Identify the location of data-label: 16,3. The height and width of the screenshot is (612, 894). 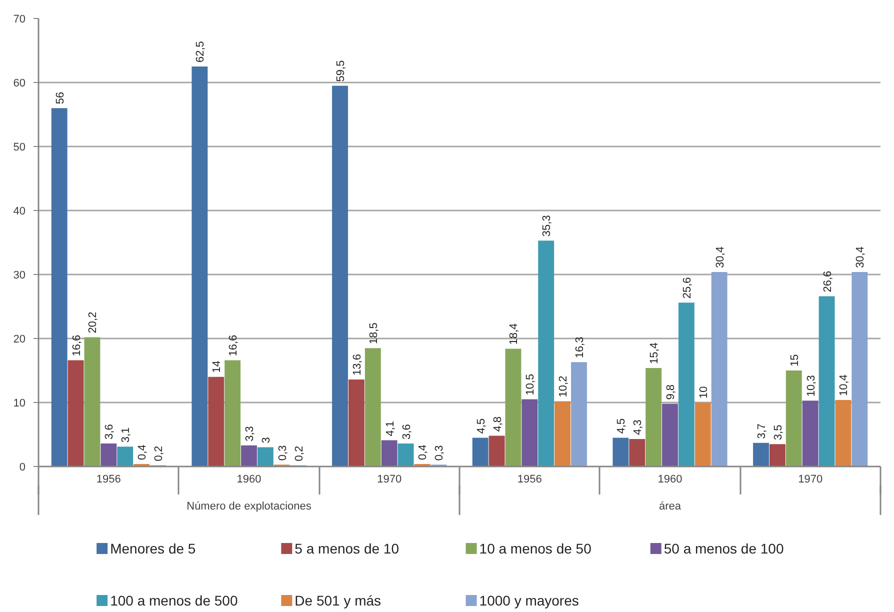
(580, 347).